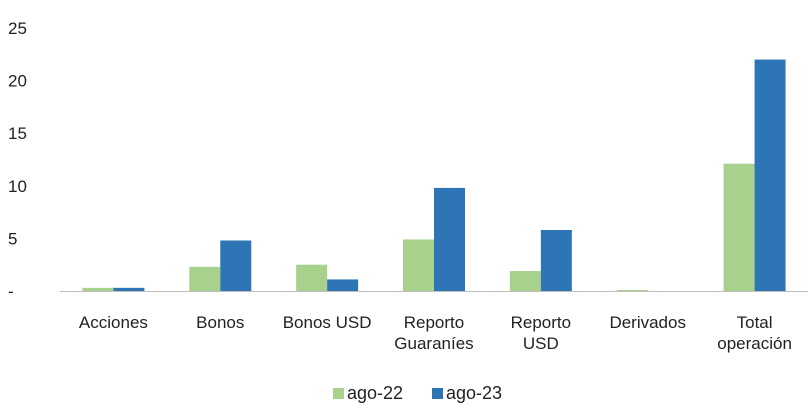 The image size is (808, 405). What do you see at coordinates (17, 133) in the screenshot?
I see `y-tick-label: 15` at bounding box center [17, 133].